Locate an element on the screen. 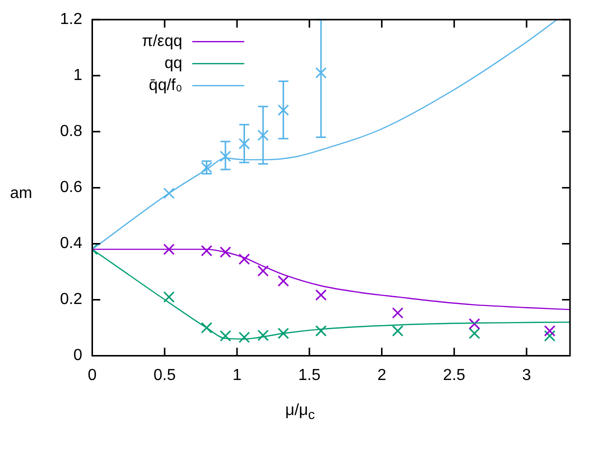  x-tick-label: 1.5 is located at coordinates (309, 375).